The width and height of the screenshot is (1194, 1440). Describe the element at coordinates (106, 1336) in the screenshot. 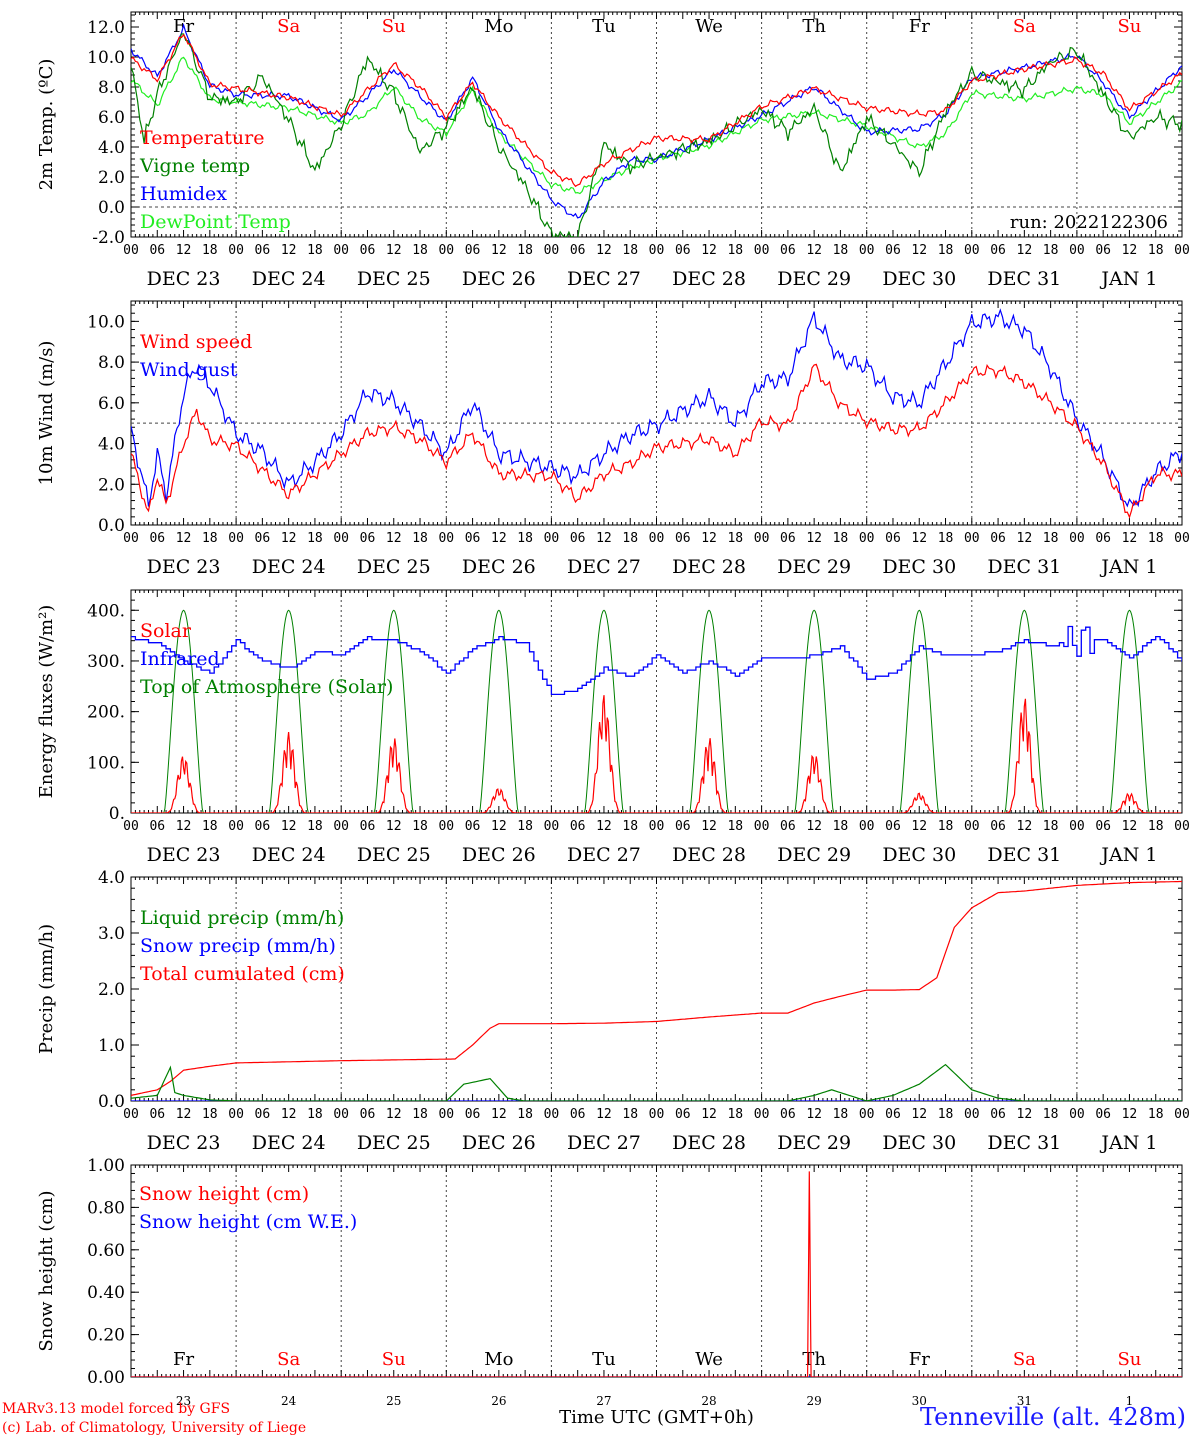

I see `y-tick-label: 0.20` at that location.